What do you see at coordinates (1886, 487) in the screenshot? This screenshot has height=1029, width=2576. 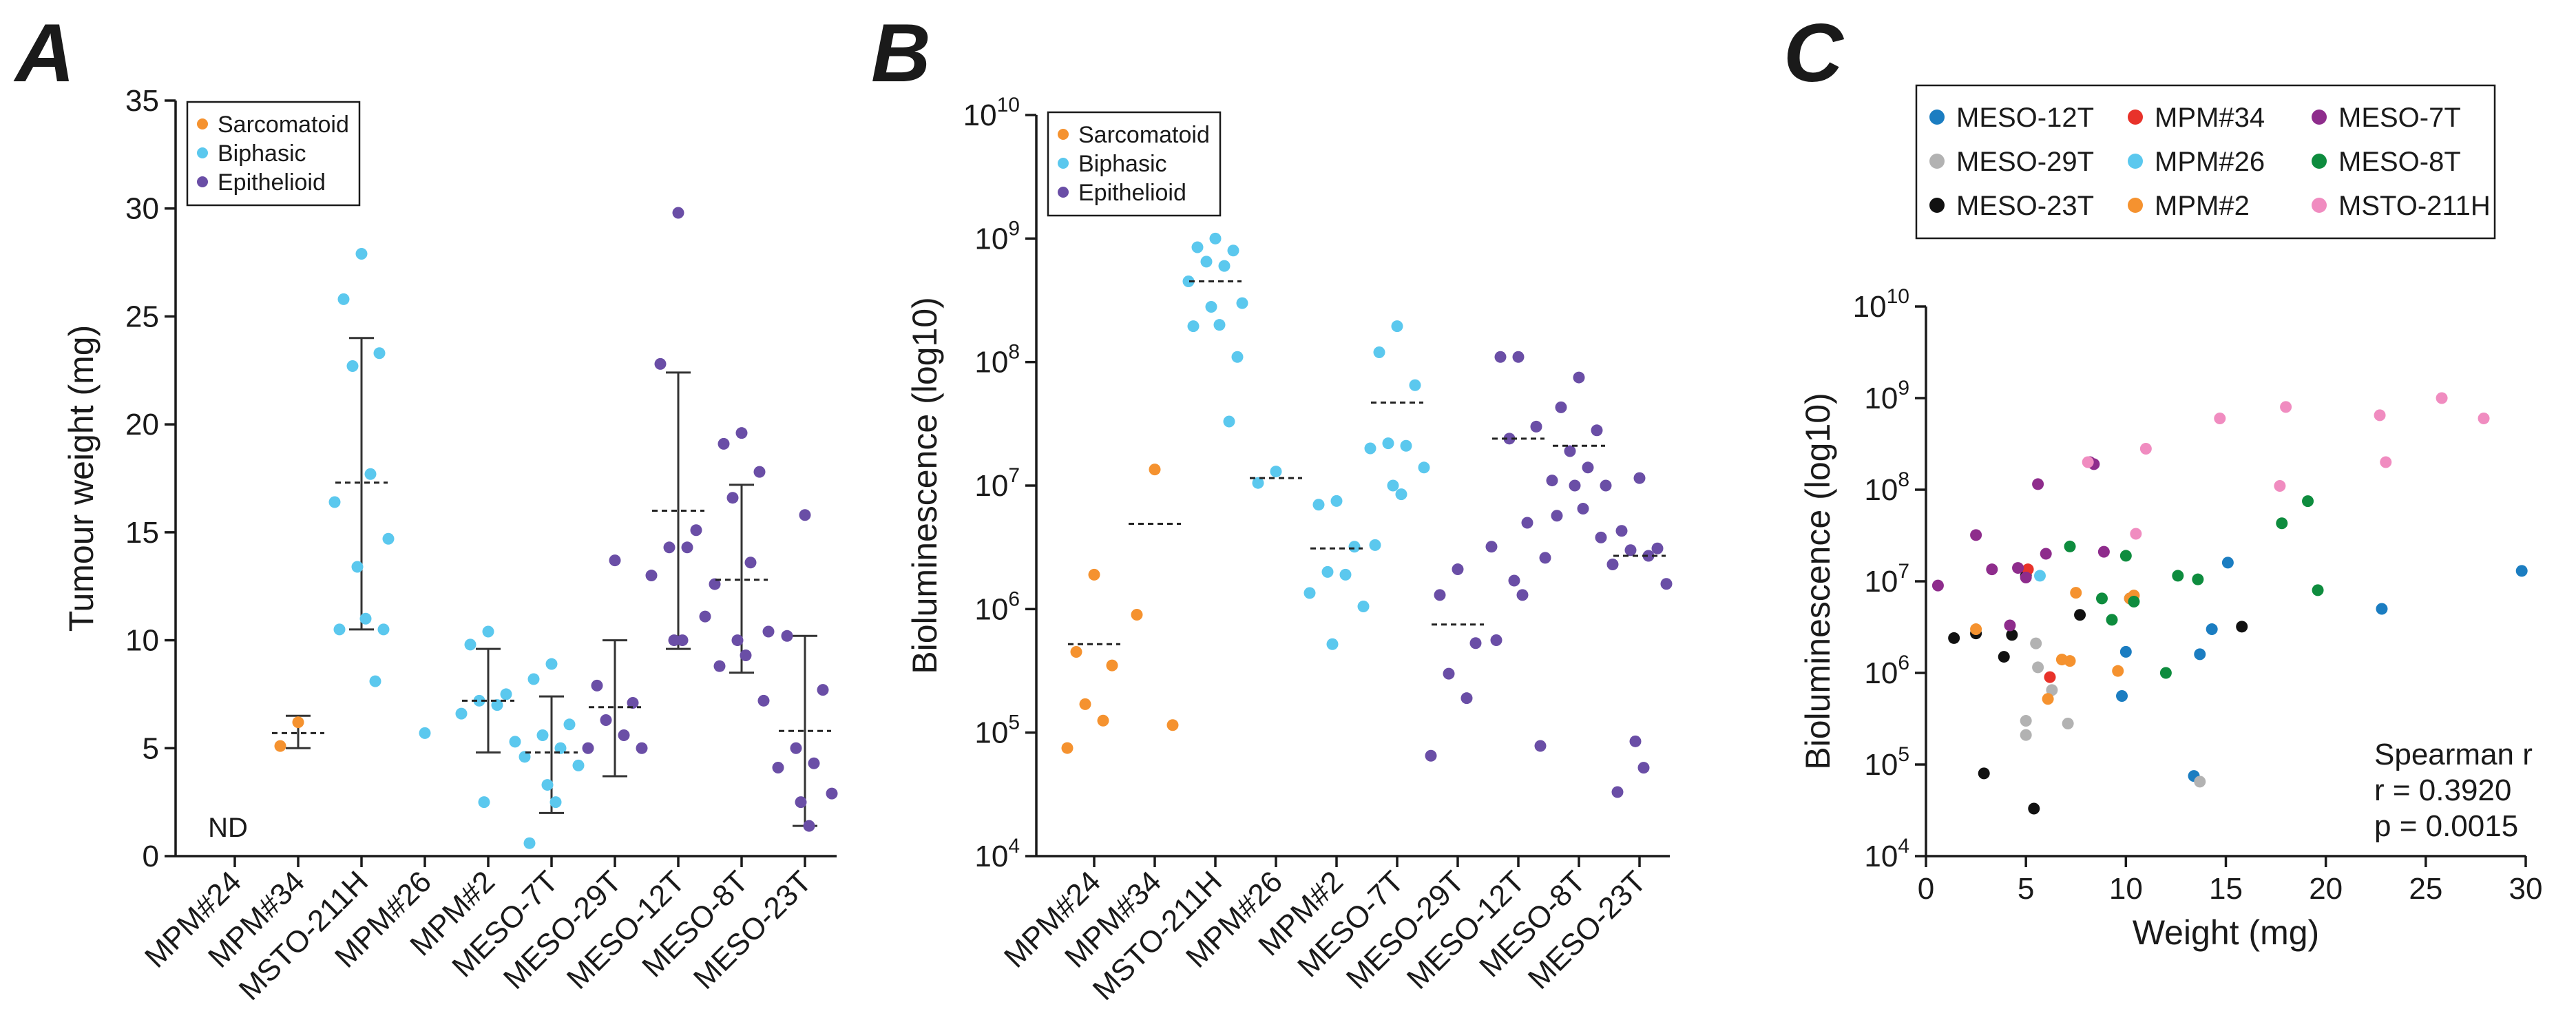 I see `y-tick-label: 10⁸` at bounding box center [1886, 487].